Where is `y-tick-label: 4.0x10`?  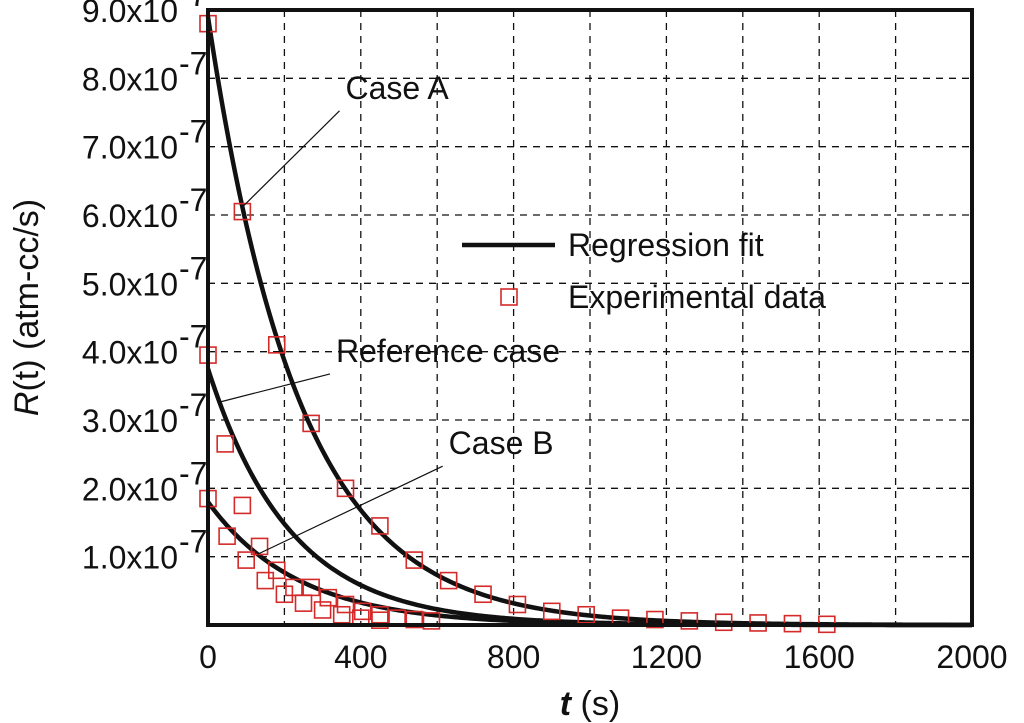 y-tick-label: 4.0x10 is located at coordinates (130, 353).